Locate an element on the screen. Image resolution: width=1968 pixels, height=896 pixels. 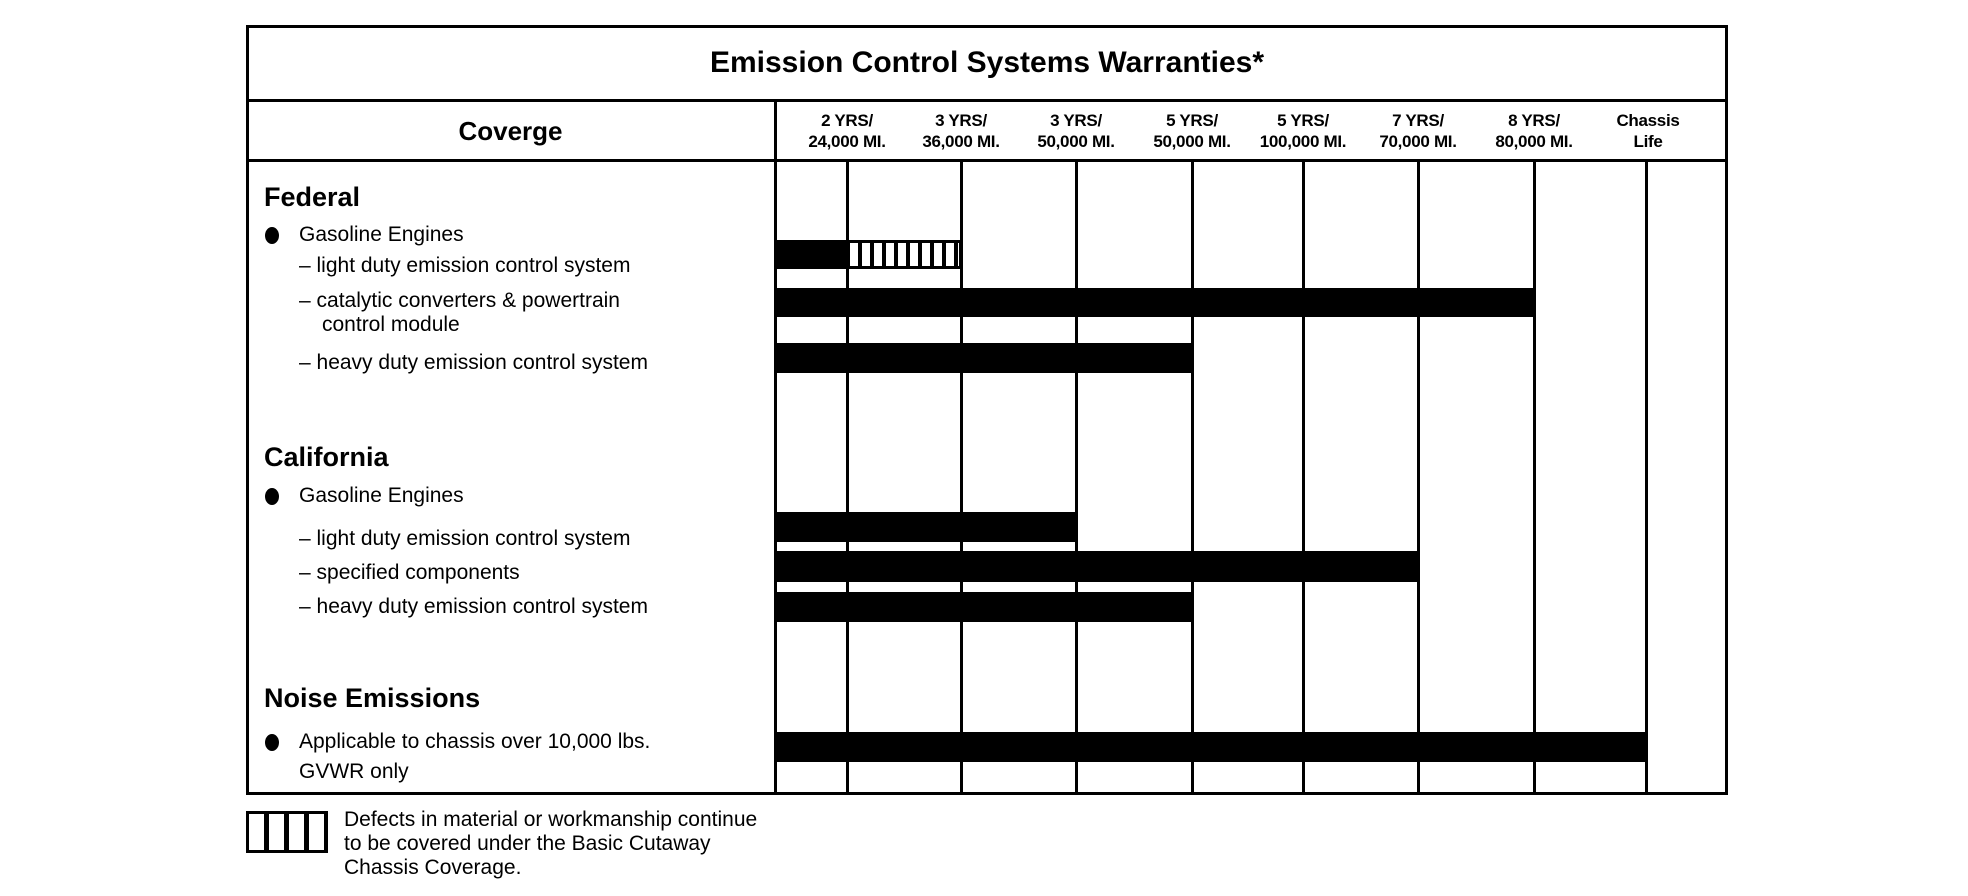
federal-item-catalytic: – catalytic converters & powertrain is located at coordinates (459, 300).